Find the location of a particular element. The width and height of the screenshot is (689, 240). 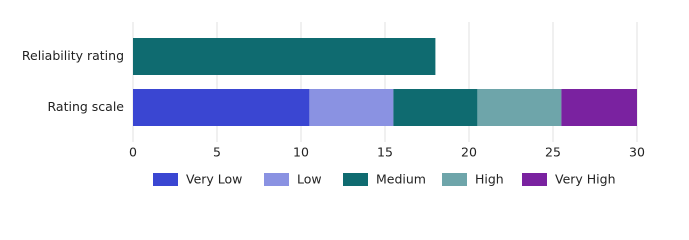

x-tick-label: 20 is located at coordinates (469, 152).